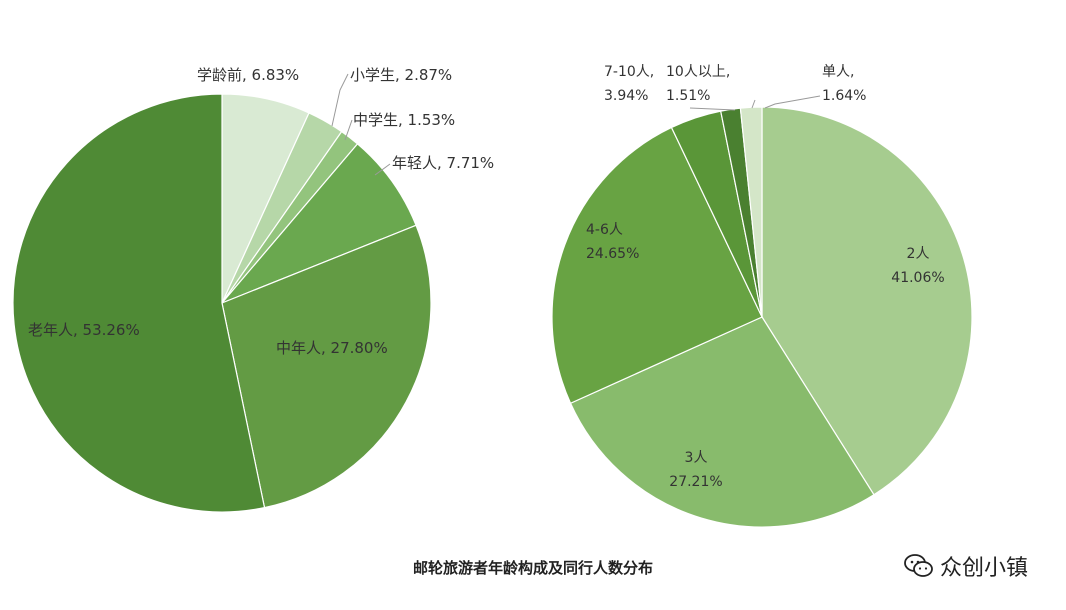 The height and width of the screenshot is (610, 1066). I want to click on age-label-0: 学龄前, 6.83%, so click(248, 75).